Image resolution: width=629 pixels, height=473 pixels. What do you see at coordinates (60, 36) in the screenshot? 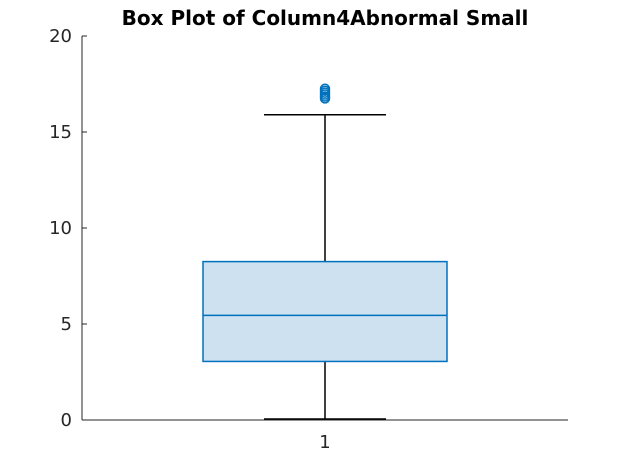
I see `y-tick-label: 20` at bounding box center [60, 36].